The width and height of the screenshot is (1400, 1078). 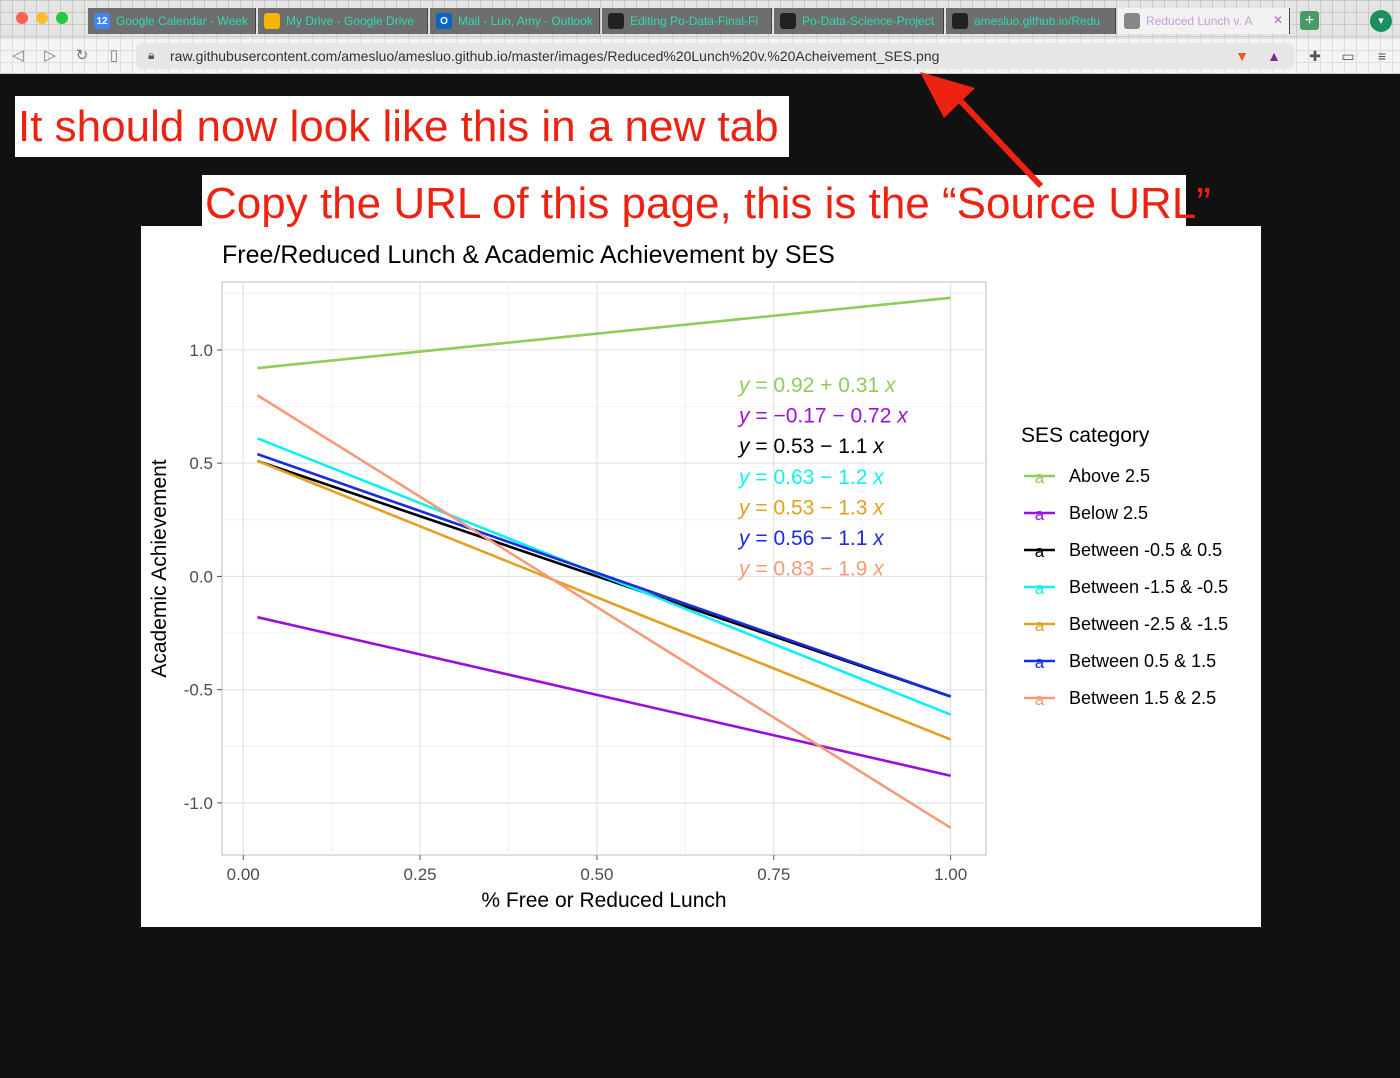 What do you see at coordinates (1145, 550) in the screenshot?
I see `legend-label: Between -0.5 & 0.5` at bounding box center [1145, 550].